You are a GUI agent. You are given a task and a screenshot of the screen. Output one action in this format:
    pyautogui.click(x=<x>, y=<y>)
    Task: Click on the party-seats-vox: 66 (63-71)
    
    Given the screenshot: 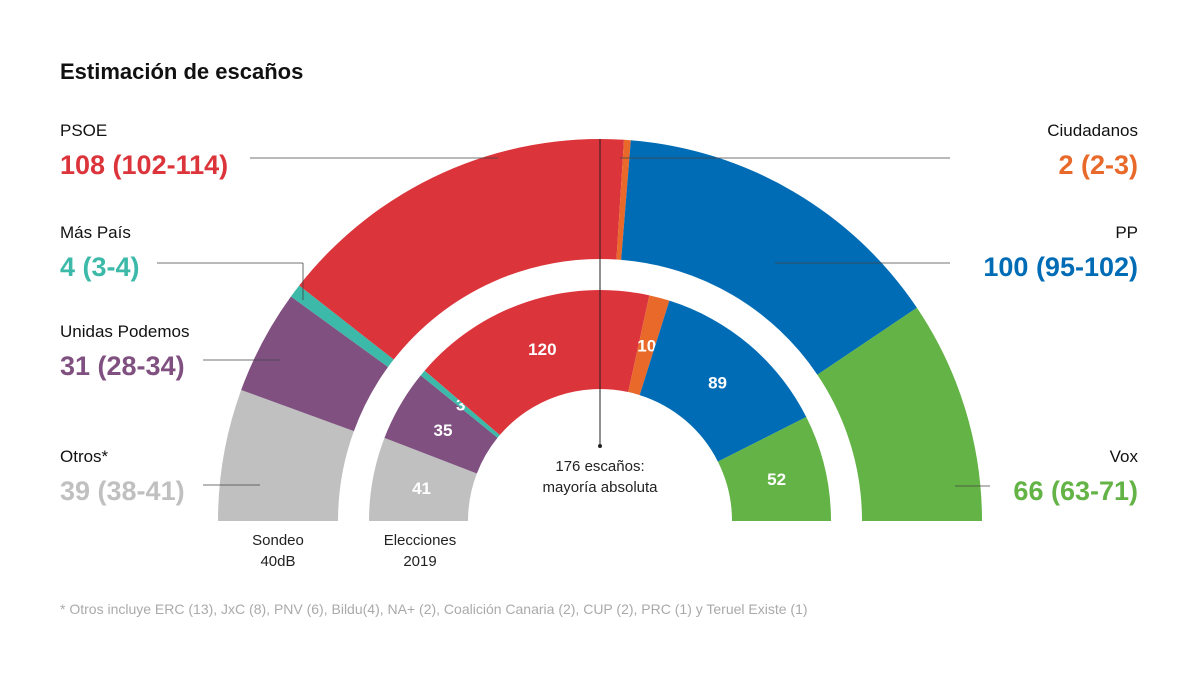 What is the action you would take?
    pyautogui.click(x=1075, y=491)
    